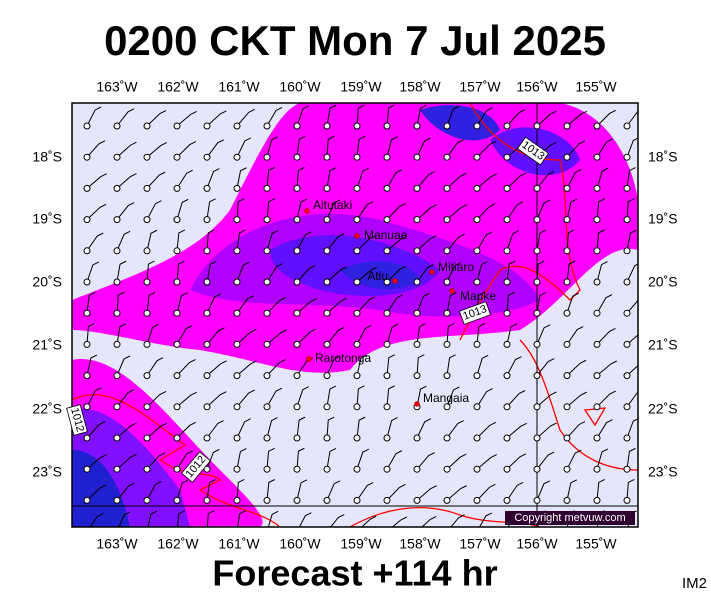  Describe the element at coordinates (239, 544) in the screenshot. I see `lon-tick-label: 161˚W` at that location.